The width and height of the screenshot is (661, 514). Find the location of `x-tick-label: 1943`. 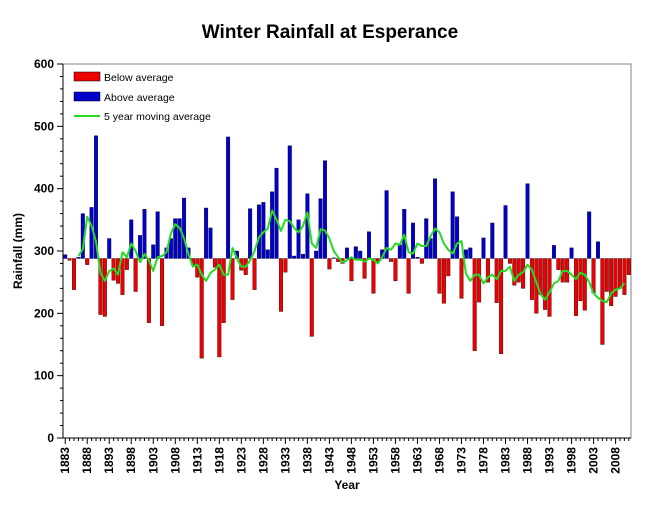

x-tick-label: 1943 is located at coordinates (329, 460).